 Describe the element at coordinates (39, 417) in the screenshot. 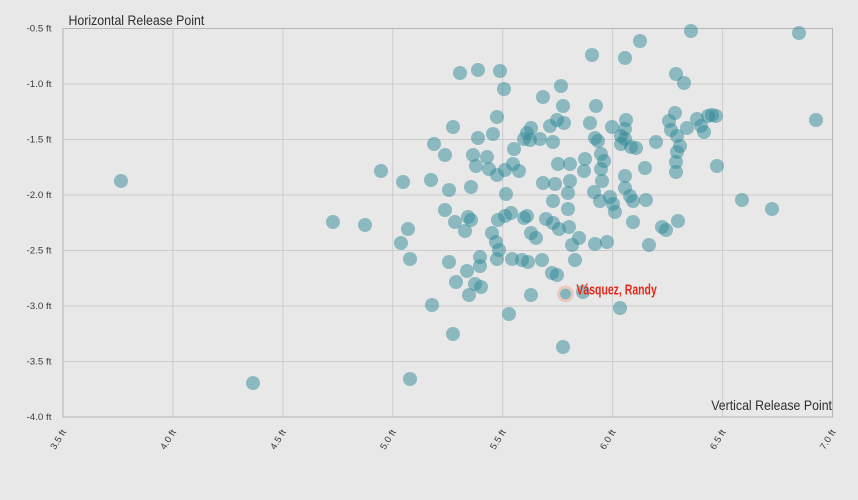

I see `svg-text: -4.0 ft` at that location.